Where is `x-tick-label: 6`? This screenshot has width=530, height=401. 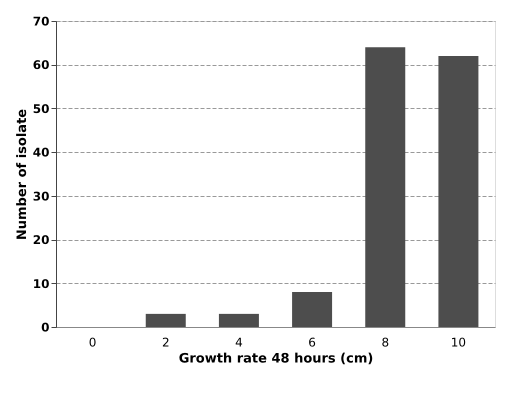 x-tick-label: 6 is located at coordinates (312, 343).